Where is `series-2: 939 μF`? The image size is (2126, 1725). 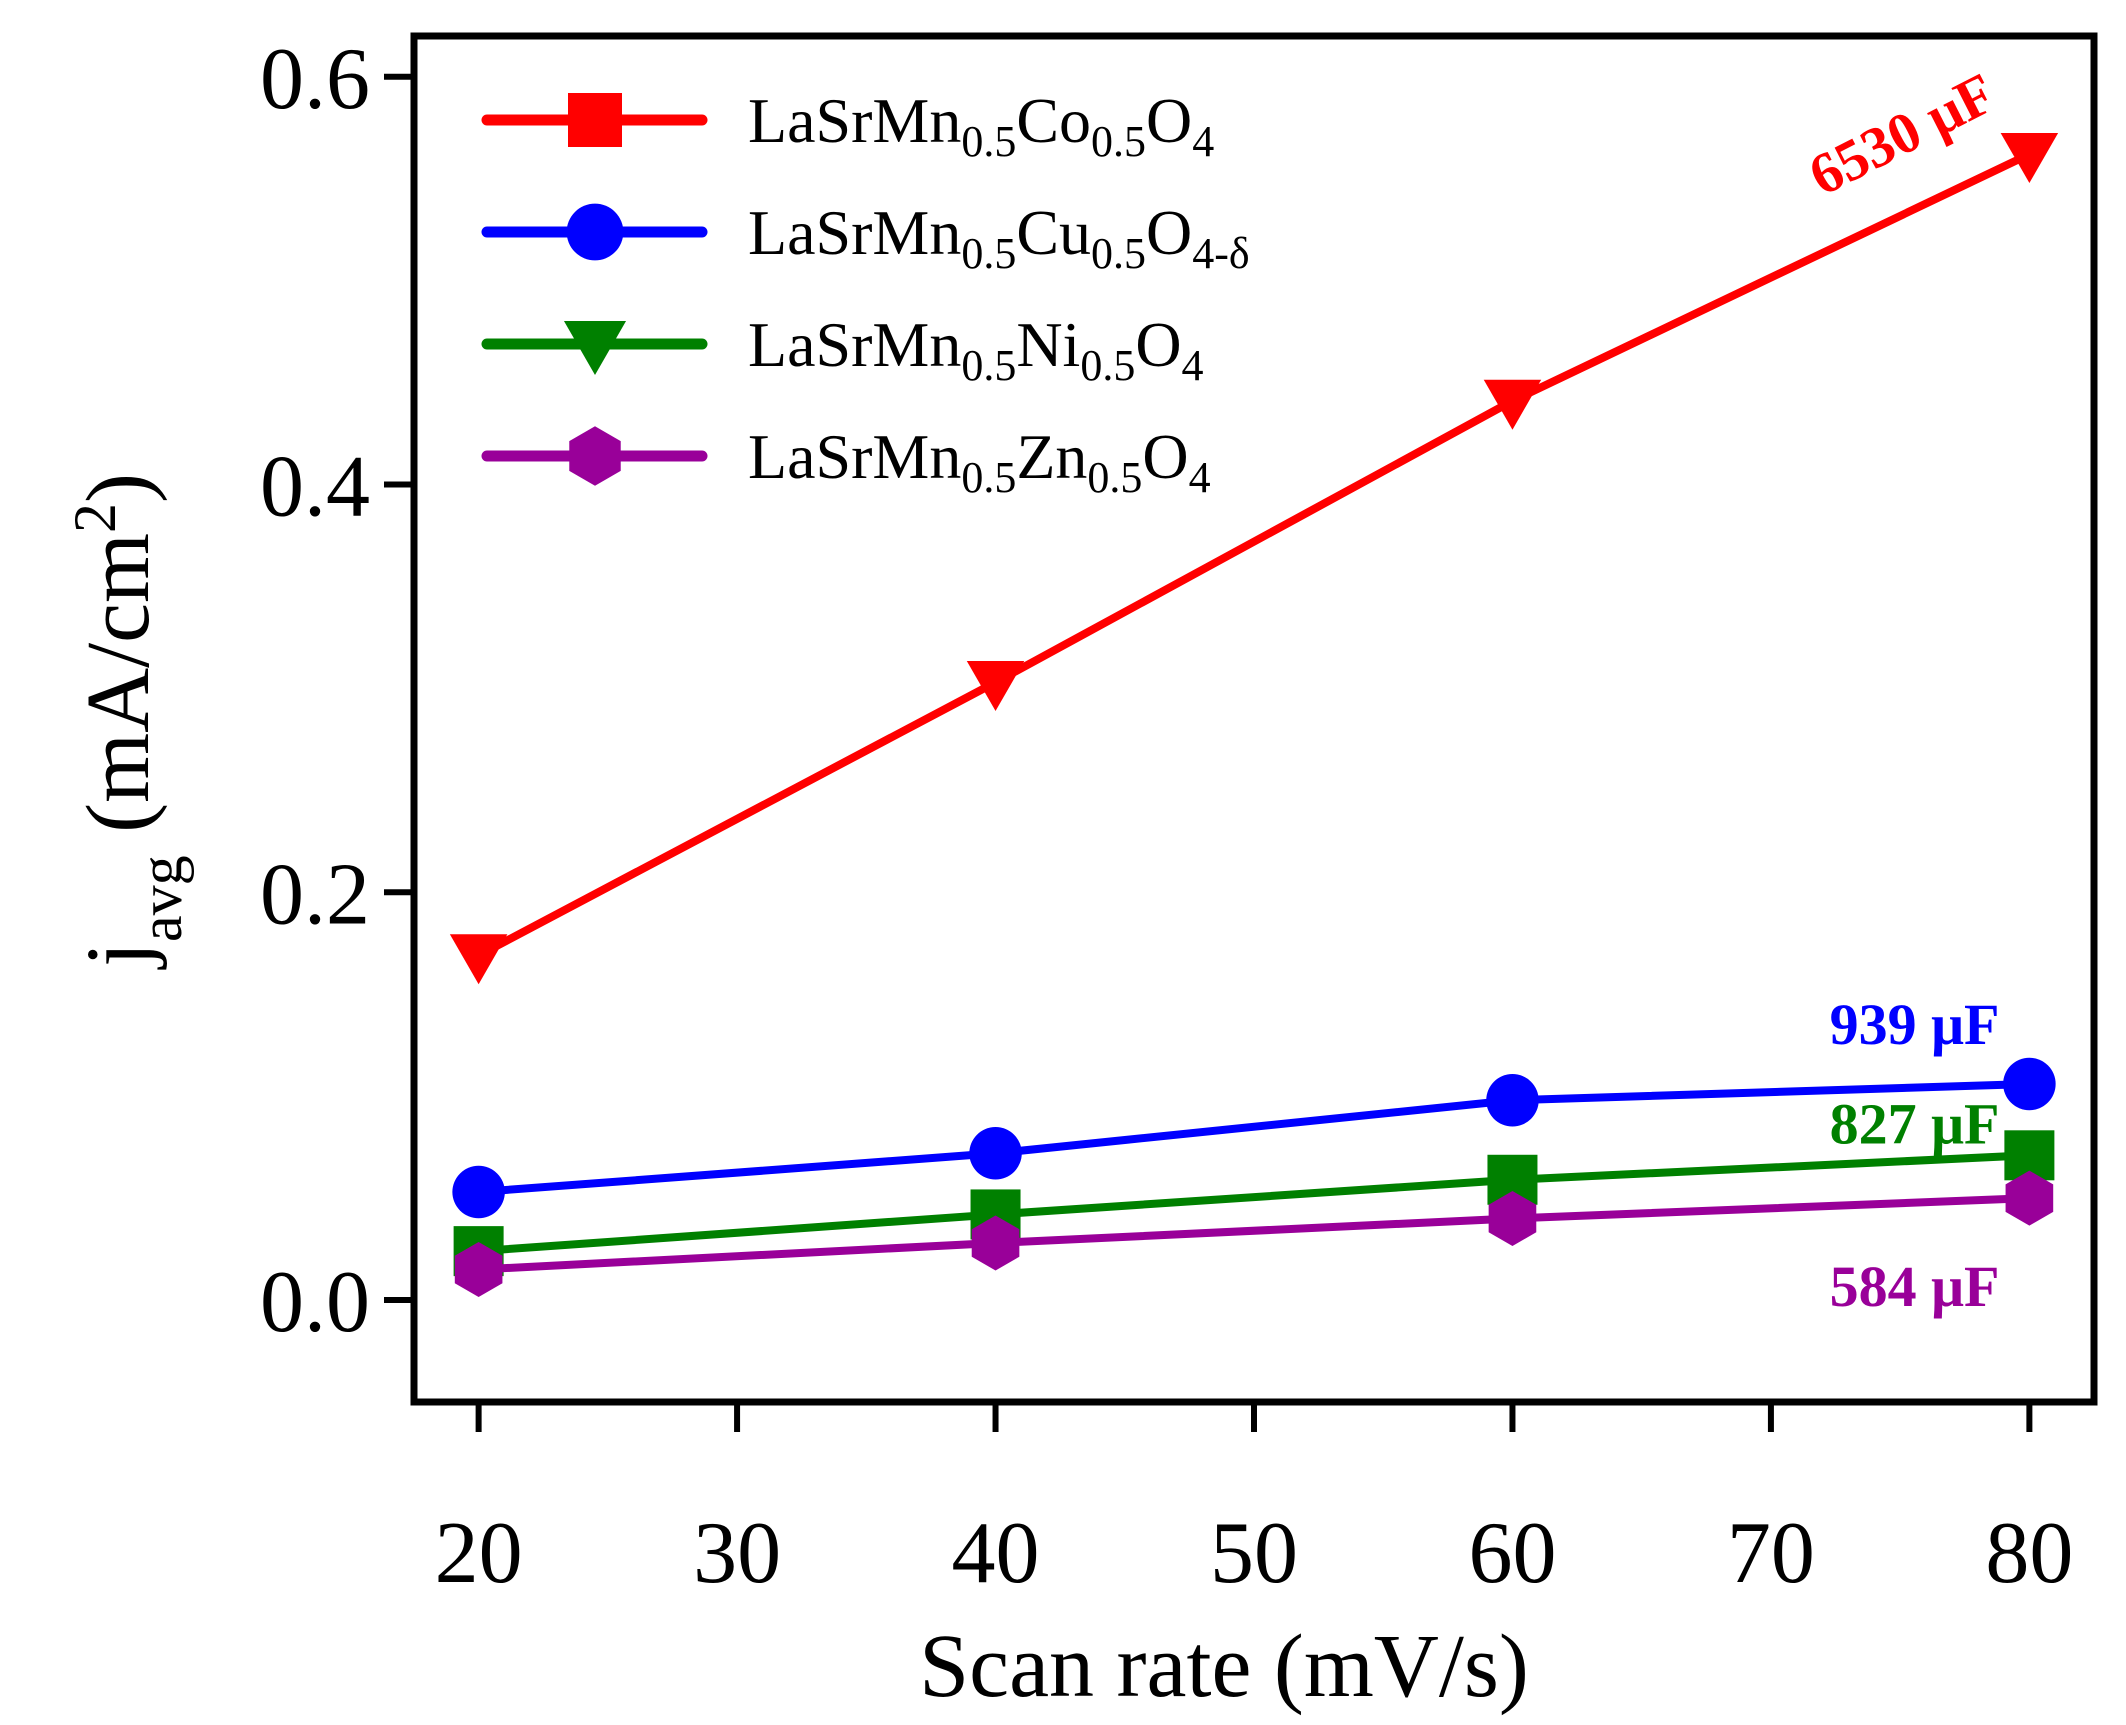 series-2: 939 μF is located at coordinates (1254, 1105).